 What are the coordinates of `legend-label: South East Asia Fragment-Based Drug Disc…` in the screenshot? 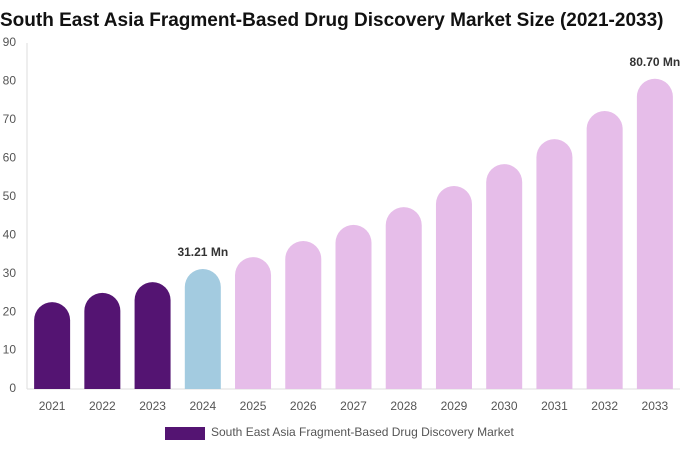 It's located at (362, 432).